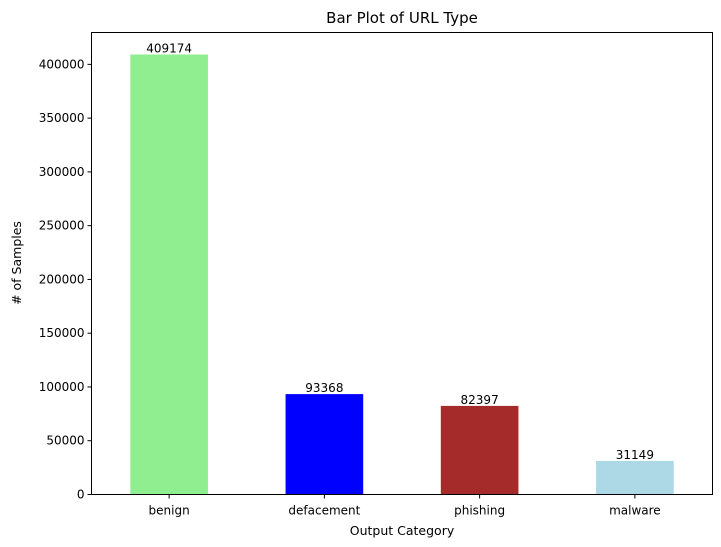 This screenshot has width=721, height=547. Describe the element at coordinates (635, 511) in the screenshot. I see `x-tick-label-malware: malware` at that location.